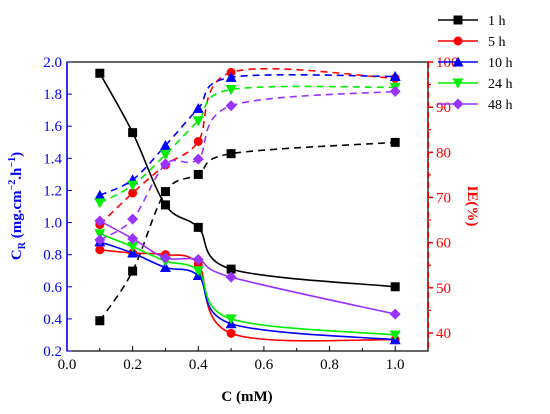 Image resolution: width=550 pixels, height=414 pixels. What do you see at coordinates (132, 365) in the screenshot?
I see `x-tick-label-1: 0.2` at bounding box center [132, 365].